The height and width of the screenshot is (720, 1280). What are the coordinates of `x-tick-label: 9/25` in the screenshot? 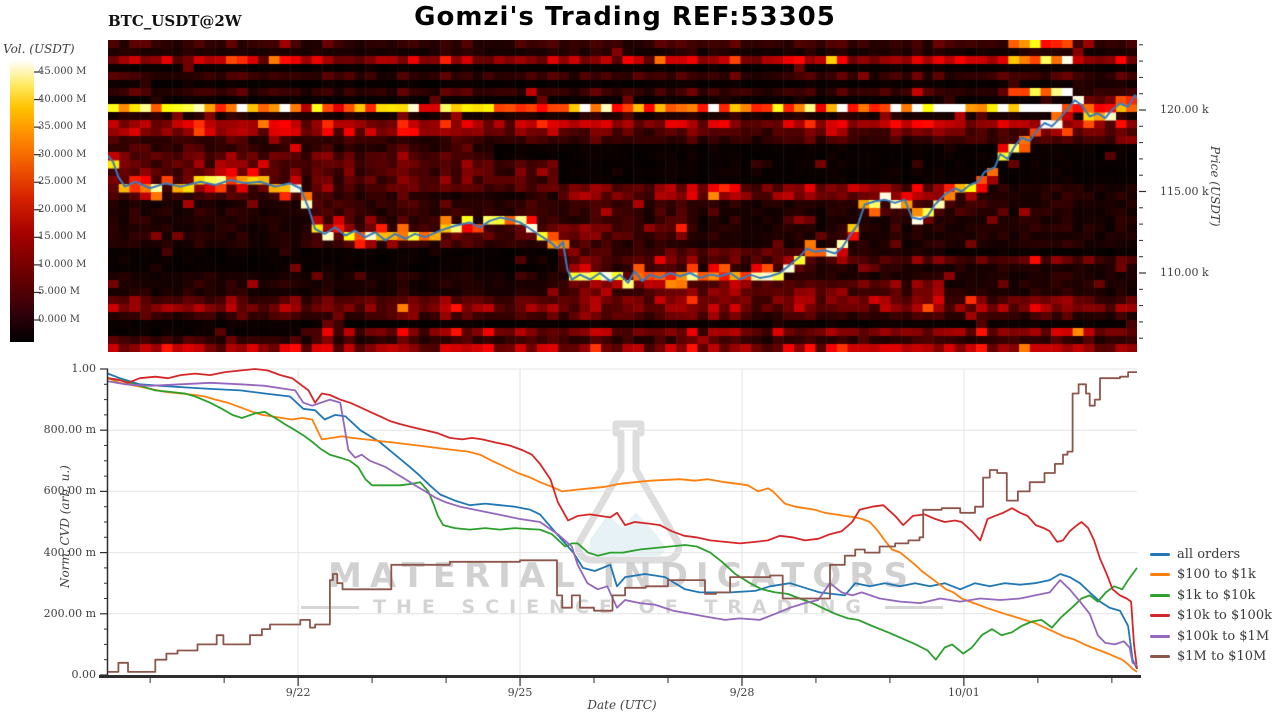 It's located at (520, 692).